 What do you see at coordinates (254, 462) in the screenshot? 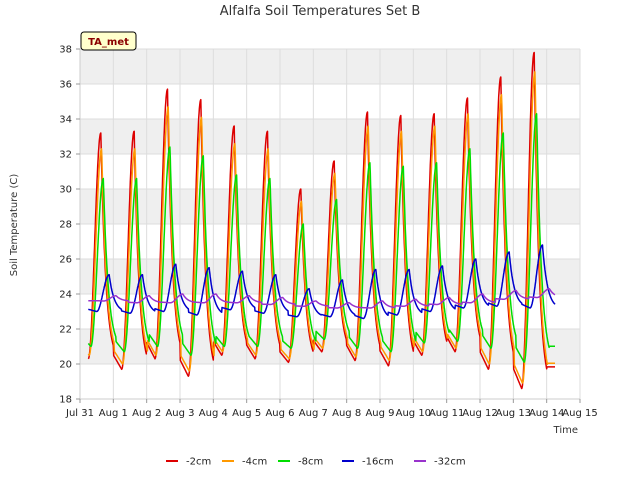
I see `legend-label: -4cm` at bounding box center [254, 462].